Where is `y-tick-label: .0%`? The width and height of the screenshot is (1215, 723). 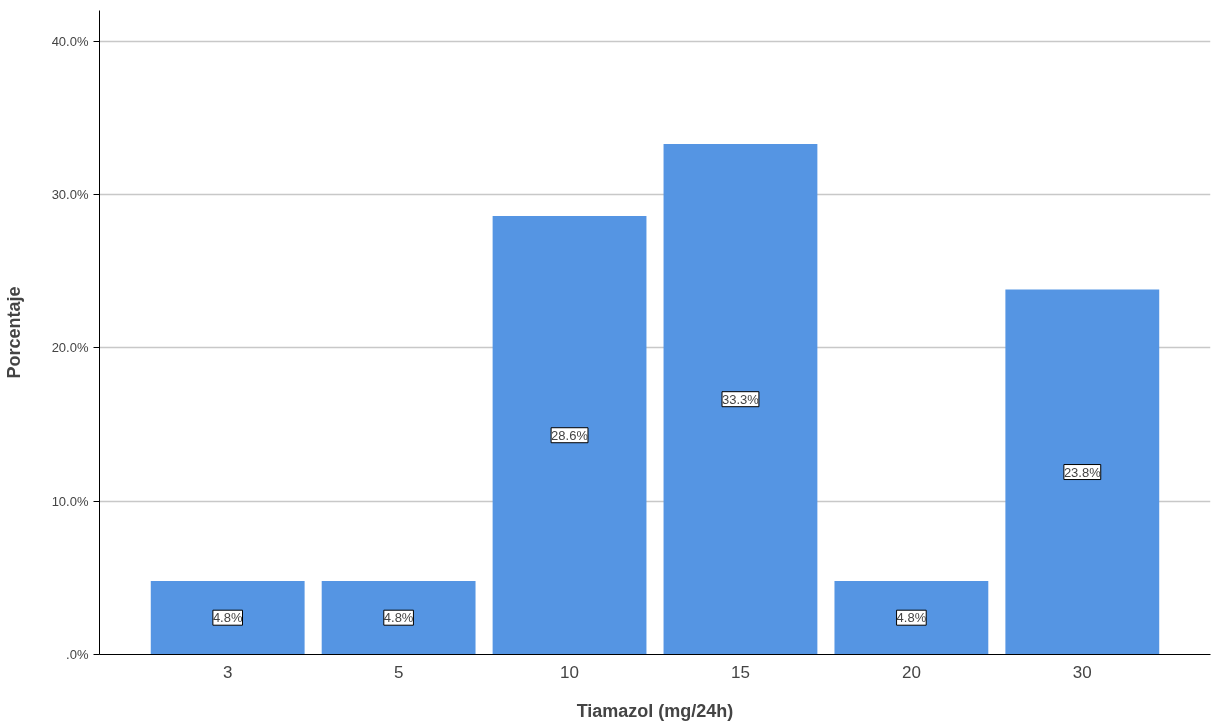 y-tick-label: .0% is located at coordinates (77, 654).